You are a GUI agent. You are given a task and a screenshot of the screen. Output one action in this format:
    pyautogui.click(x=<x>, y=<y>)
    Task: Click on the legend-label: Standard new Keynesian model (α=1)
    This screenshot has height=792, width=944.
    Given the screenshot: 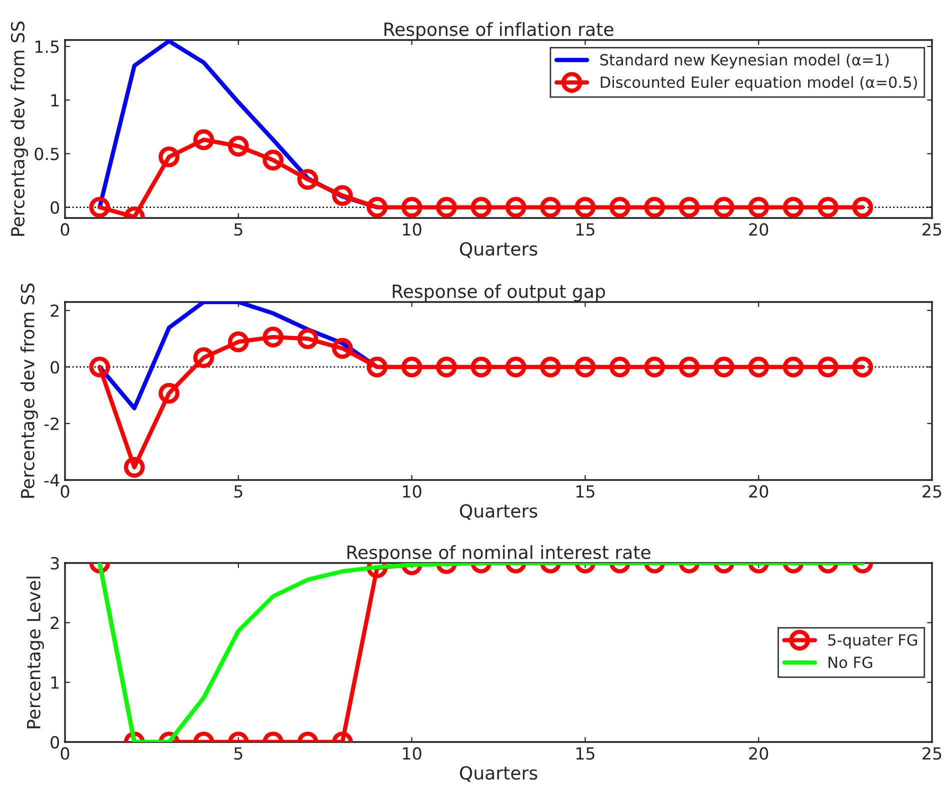 What is the action you would take?
    pyautogui.click(x=744, y=61)
    